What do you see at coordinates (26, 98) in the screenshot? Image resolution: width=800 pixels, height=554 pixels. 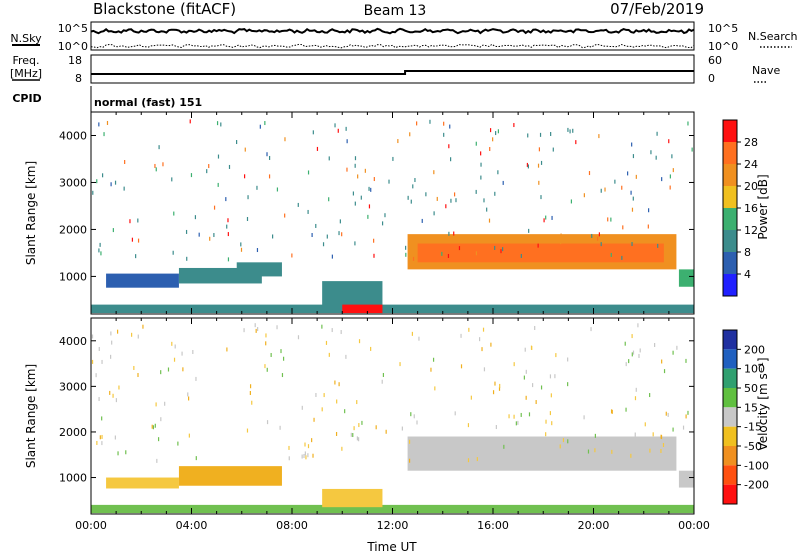 I see `cpid-label: CPID` at bounding box center [26, 98].